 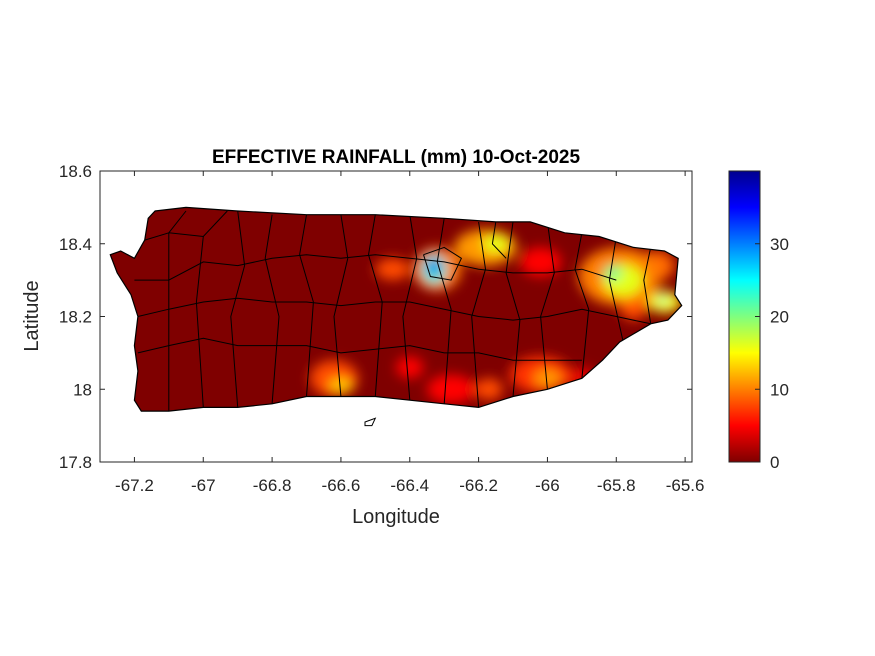 What do you see at coordinates (134, 485) in the screenshot?
I see `x-tick-label: -67.2` at bounding box center [134, 485].